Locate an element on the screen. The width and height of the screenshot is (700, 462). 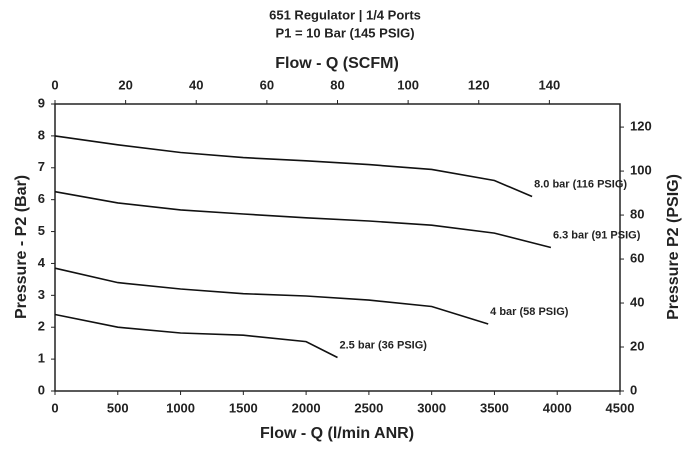
y-tick-label: 2 is located at coordinates (41, 326).